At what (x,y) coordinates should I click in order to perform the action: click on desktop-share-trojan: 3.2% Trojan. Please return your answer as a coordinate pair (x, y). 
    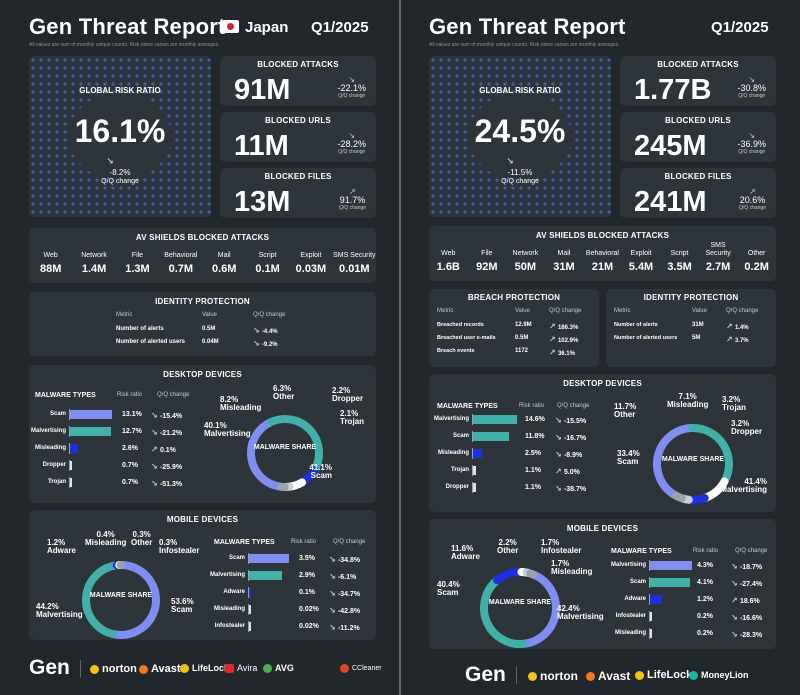
    Looking at the image, I should click on (734, 404).